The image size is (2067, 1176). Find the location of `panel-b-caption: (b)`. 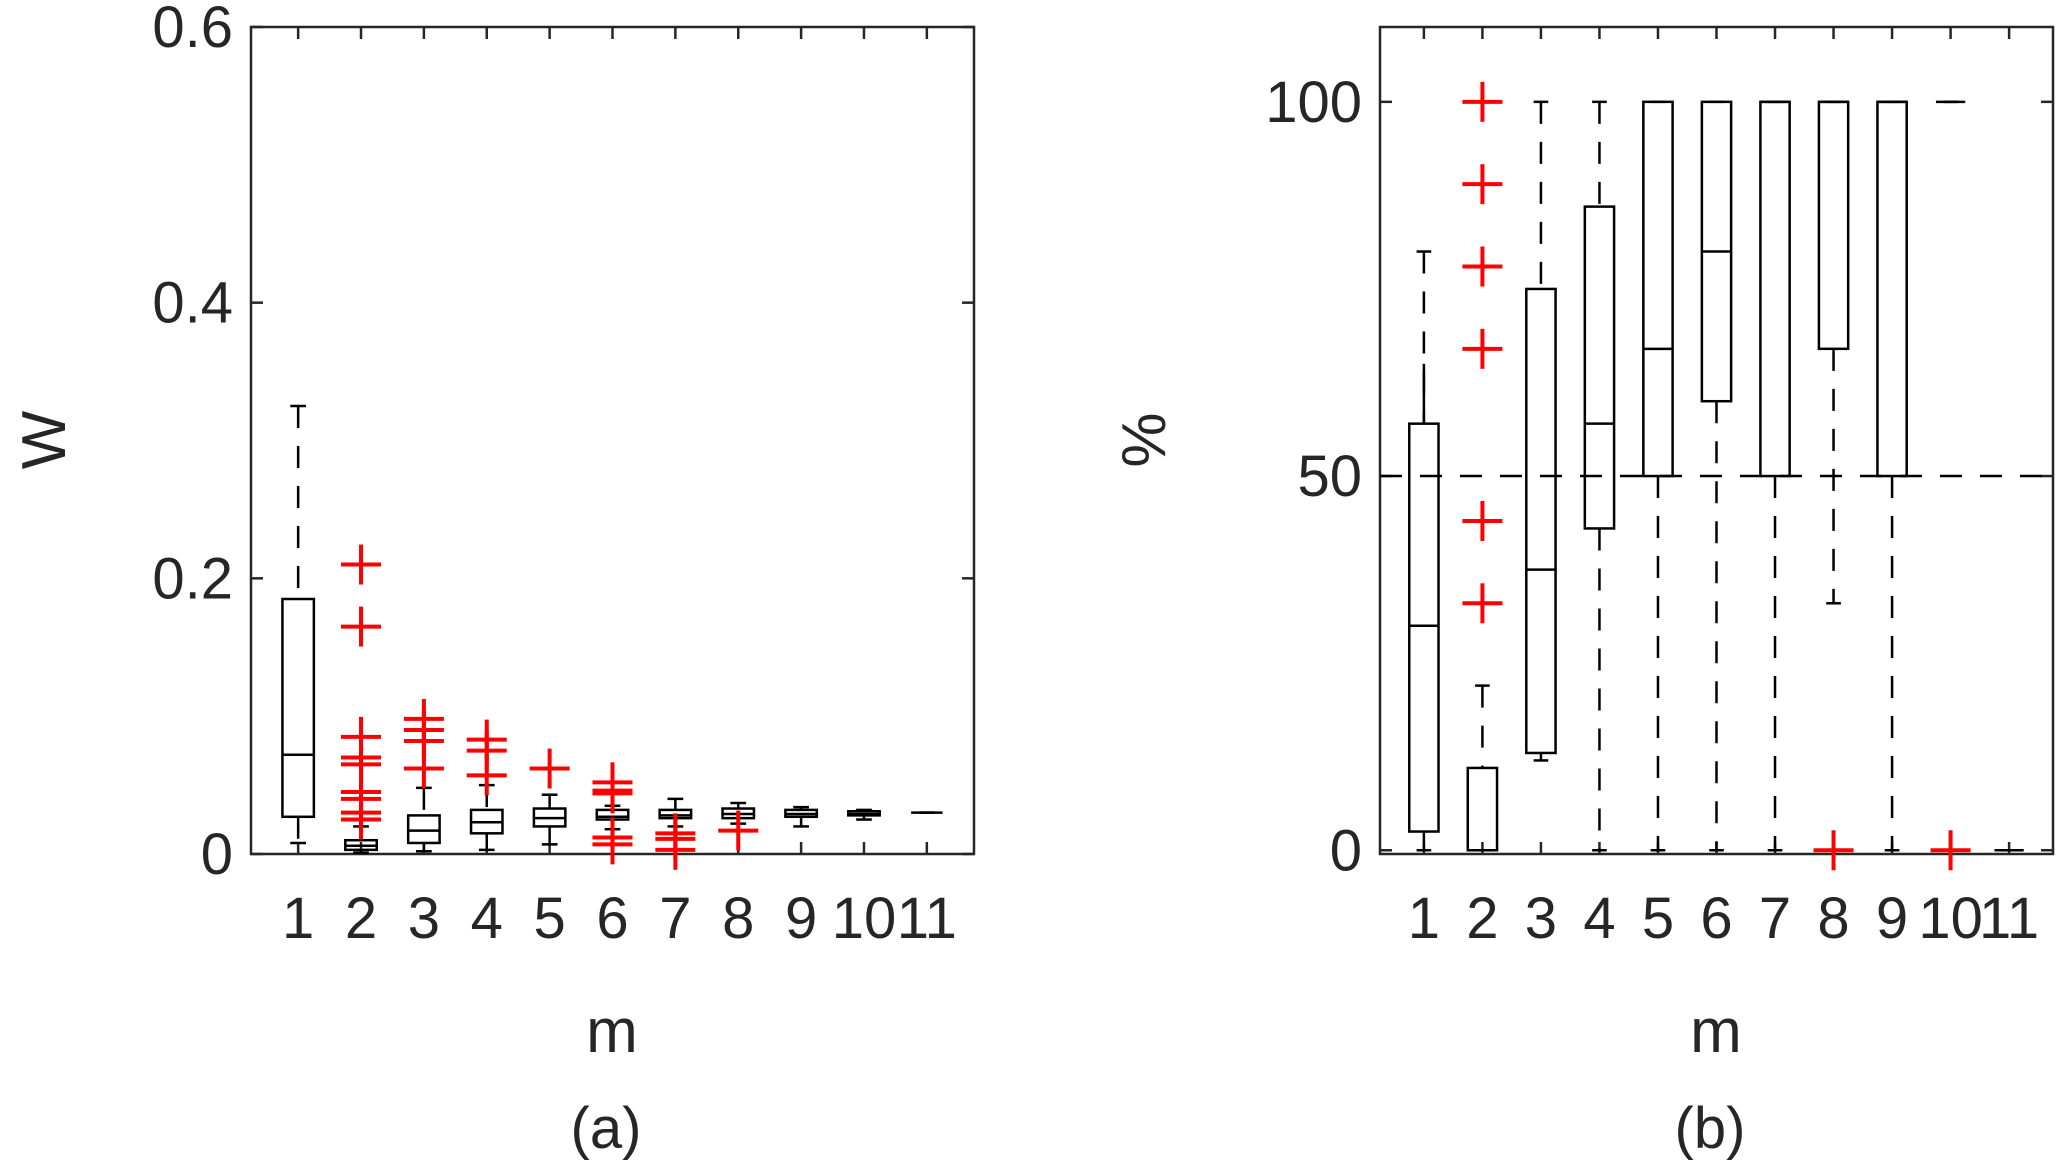

panel-b-caption: (b) is located at coordinates (1710, 1128).